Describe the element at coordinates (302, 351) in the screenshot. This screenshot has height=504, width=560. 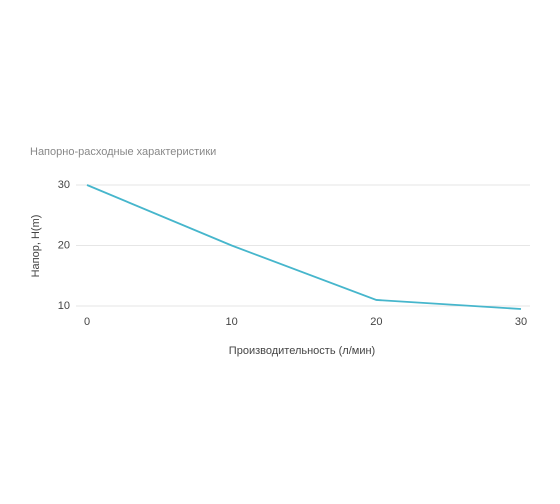
I see `x-axis-label: Производительность (л/мин)` at that location.